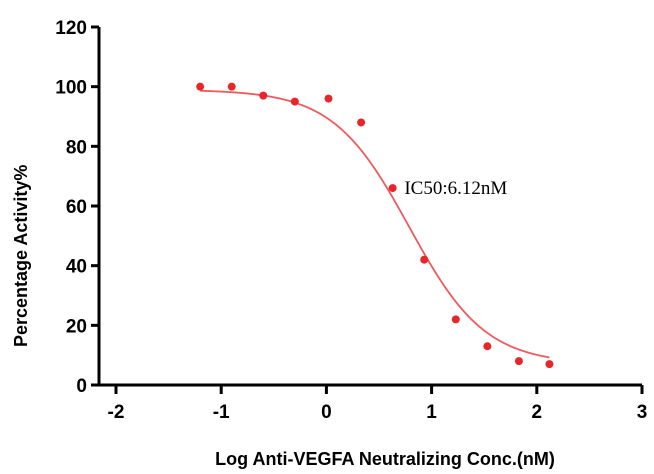 The height and width of the screenshot is (474, 654). What do you see at coordinates (21, 256) in the screenshot?
I see `y-axis-title: Percentage Activity%` at bounding box center [21, 256].